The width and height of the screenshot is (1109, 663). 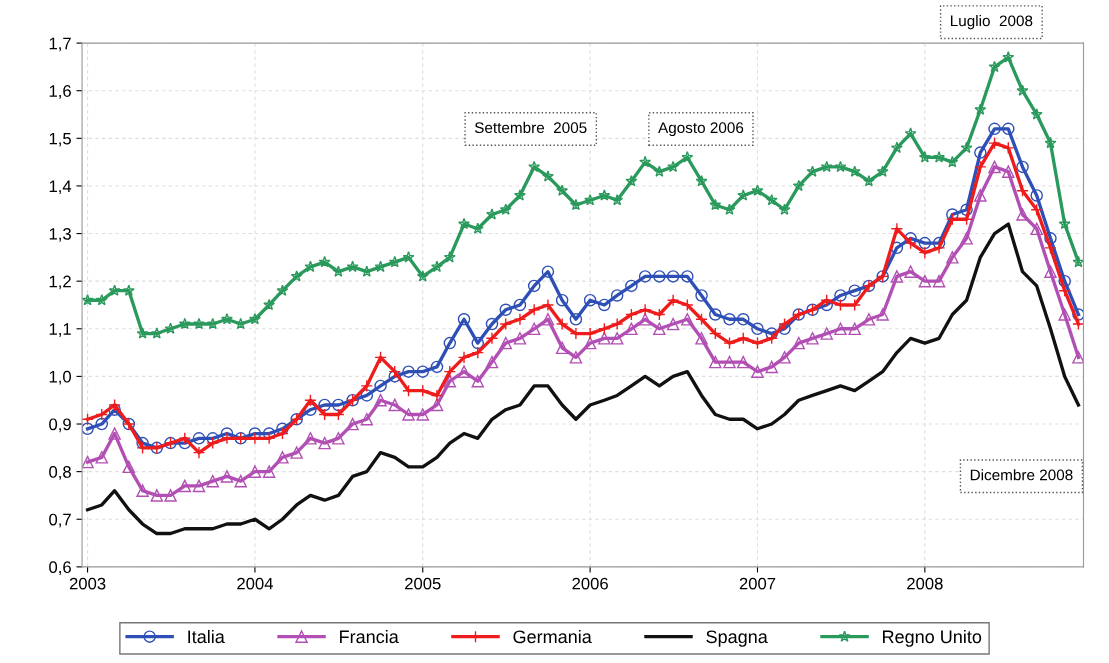 What do you see at coordinates (255, 583) in the screenshot?
I see `x-tick-label: 2004` at bounding box center [255, 583].